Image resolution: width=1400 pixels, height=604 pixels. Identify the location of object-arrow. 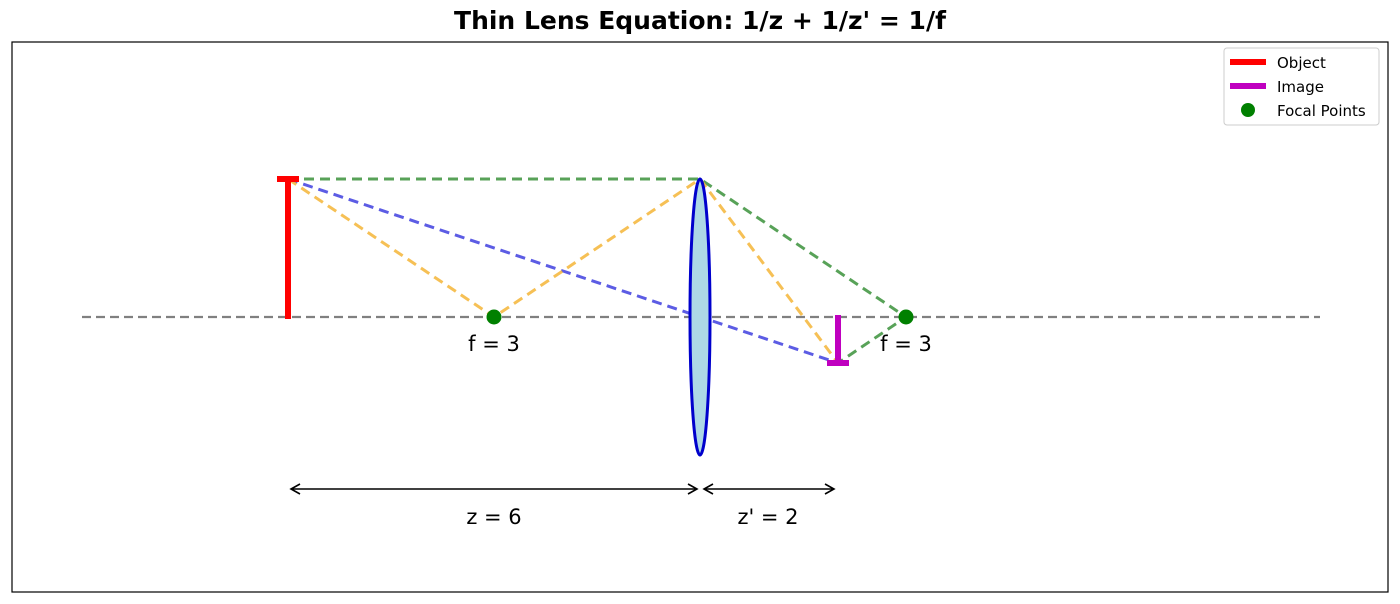
(288, 247).